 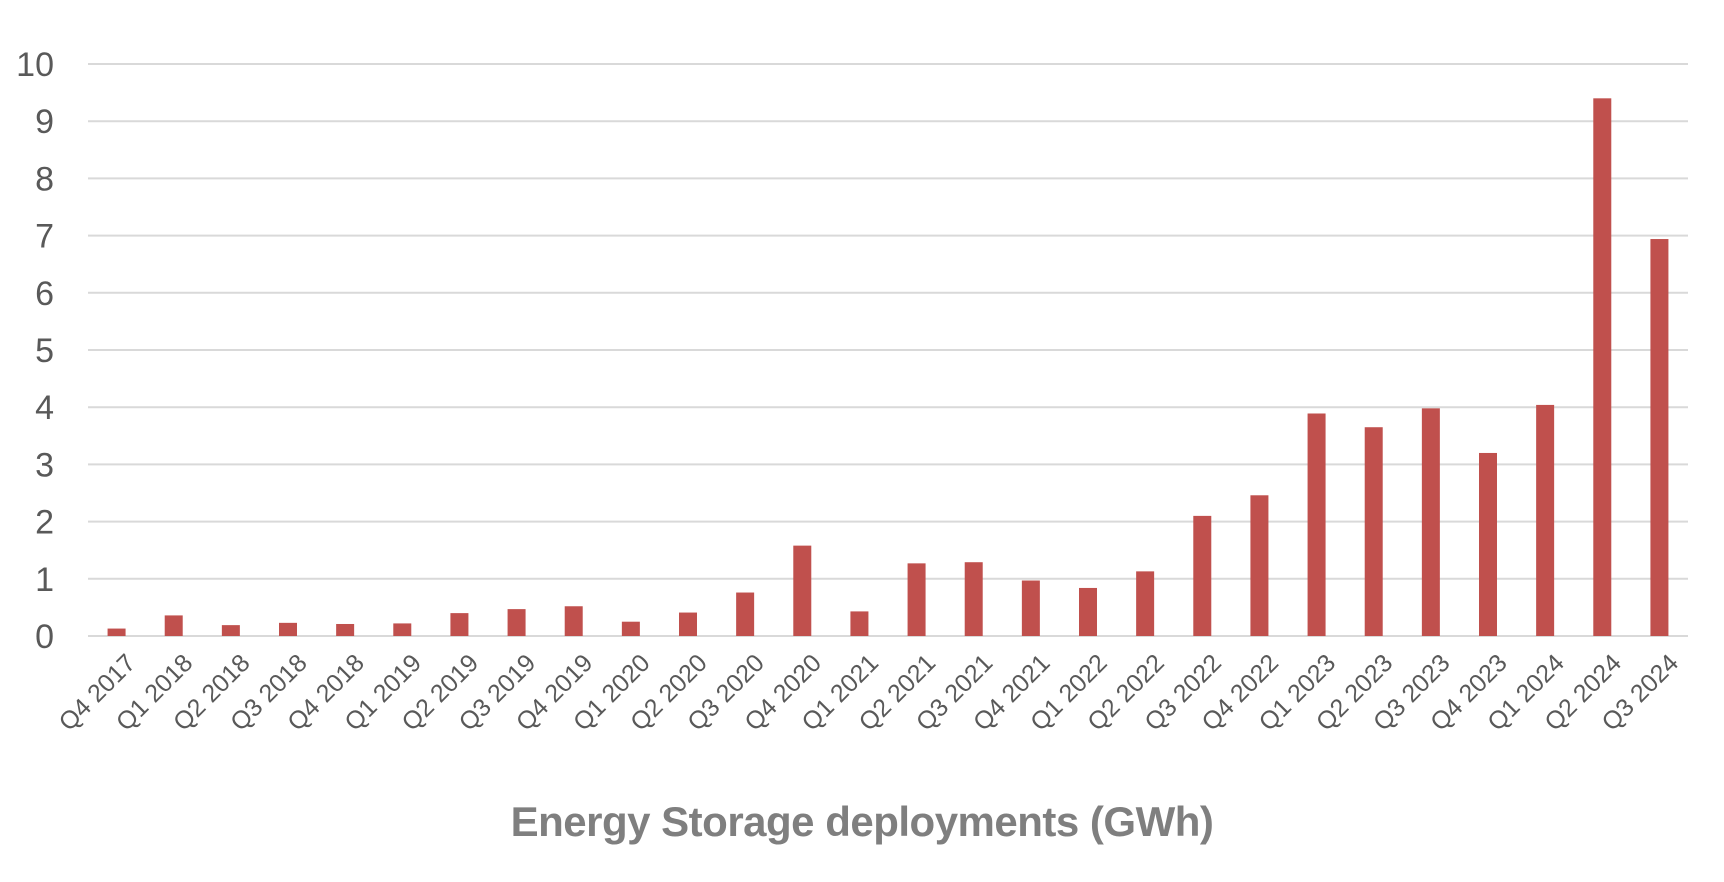 What do you see at coordinates (44, 637) in the screenshot?
I see `y-tick-label: 0` at bounding box center [44, 637].